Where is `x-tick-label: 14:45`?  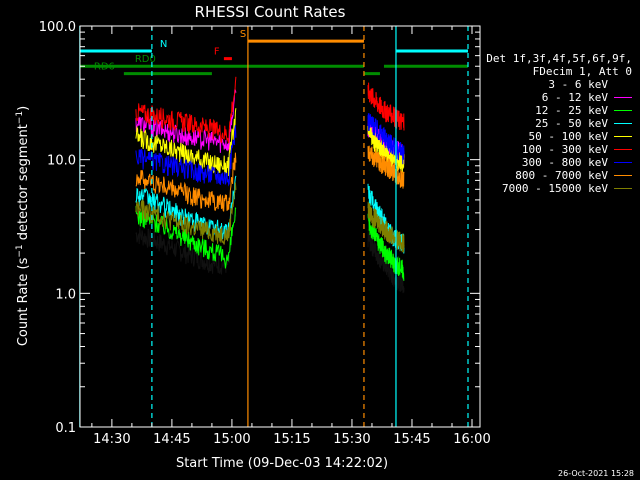 x-tick-label: 14:45 is located at coordinates (171, 439).